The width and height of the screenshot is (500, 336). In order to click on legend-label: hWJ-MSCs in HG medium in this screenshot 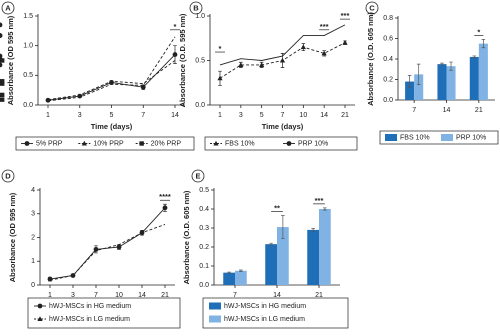, I will do `click(90, 306)`.